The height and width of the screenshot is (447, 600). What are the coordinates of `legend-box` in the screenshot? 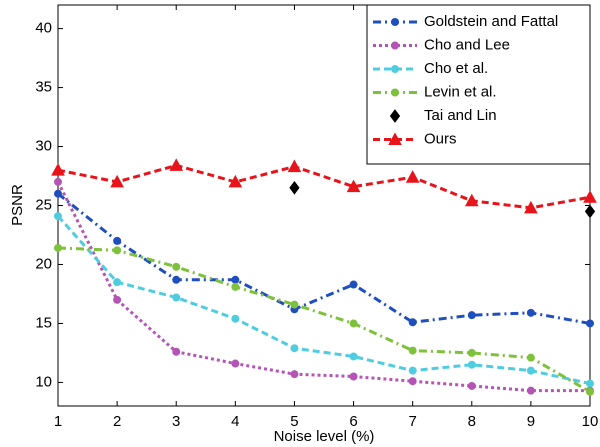 It's located at (478, 84).